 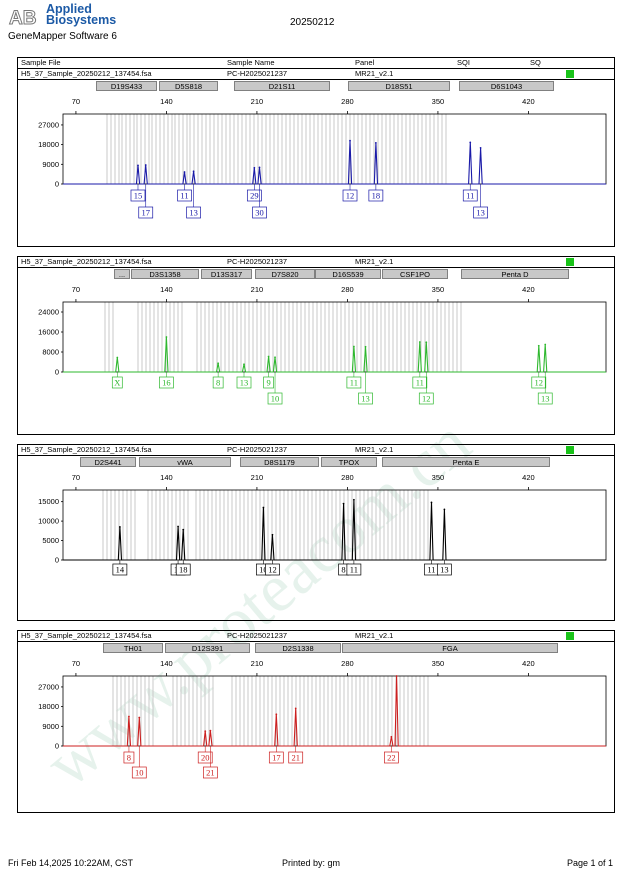 What do you see at coordinates (133, 648) in the screenshot?
I see `marker-bar: TH01` at bounding box center [133, 648].